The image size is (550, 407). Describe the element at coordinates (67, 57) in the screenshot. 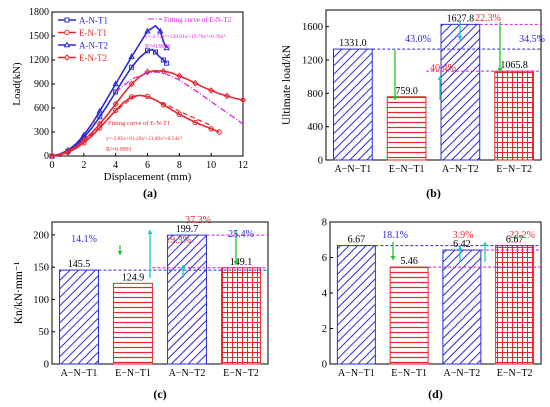

I see `legend-marker` at that location.